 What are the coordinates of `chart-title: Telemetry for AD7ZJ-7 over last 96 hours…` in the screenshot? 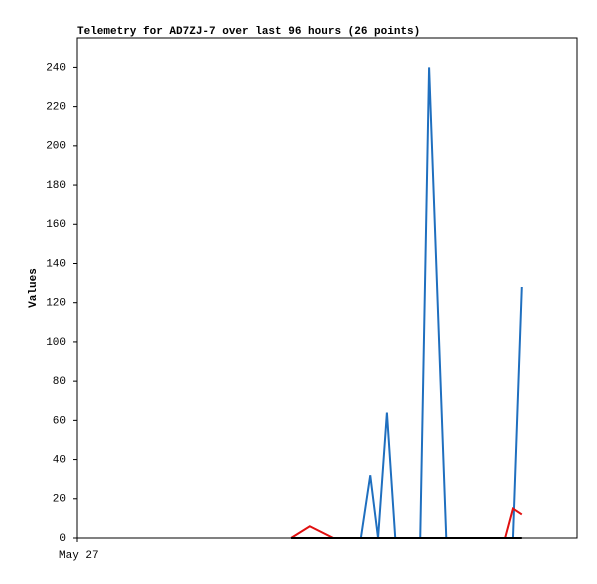 It's located at (248, 32).